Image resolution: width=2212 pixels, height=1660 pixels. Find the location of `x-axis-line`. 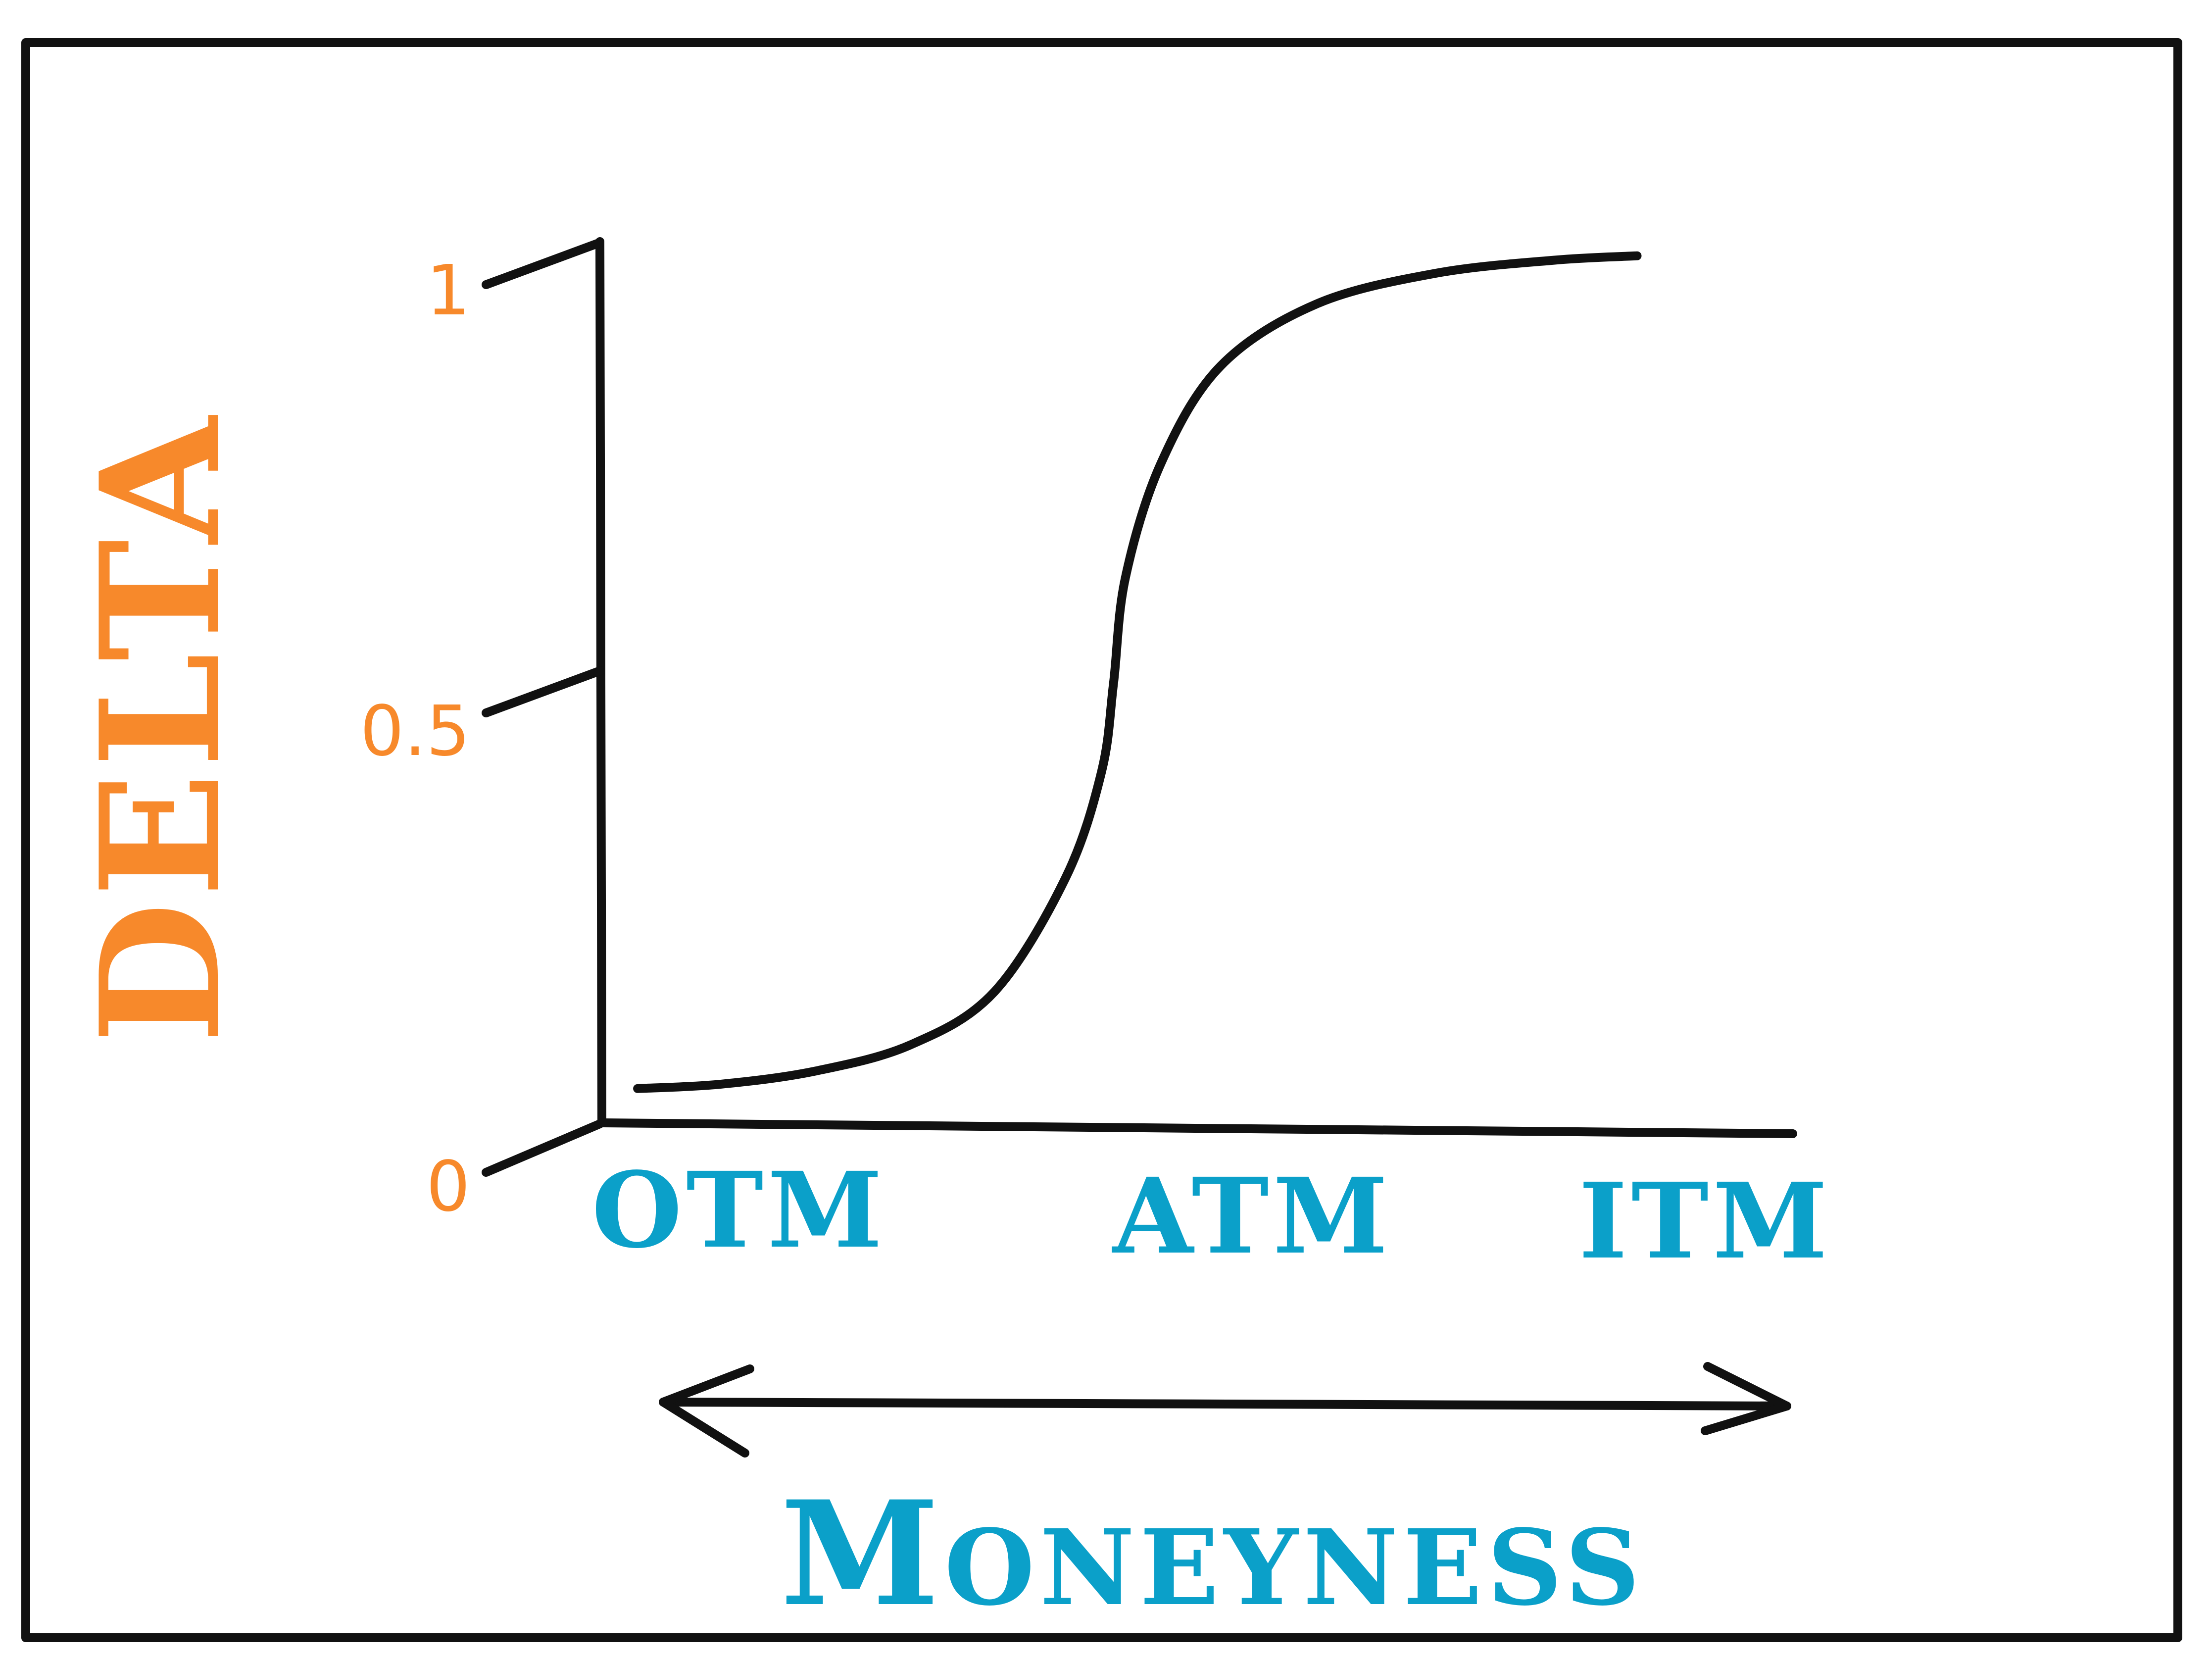

x-axis-line is located at coordinates (1197, 1128).